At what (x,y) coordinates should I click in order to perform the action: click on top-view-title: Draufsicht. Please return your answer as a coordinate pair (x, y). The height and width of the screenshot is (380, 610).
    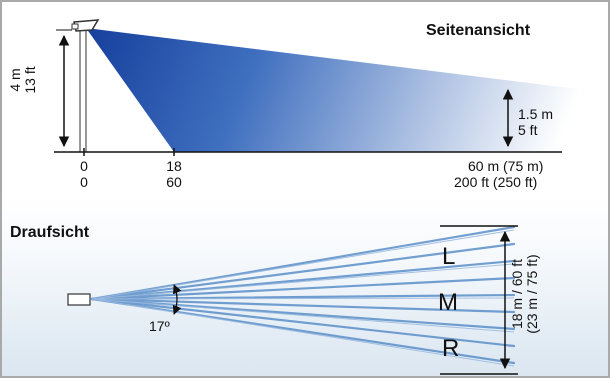
    Looking at the image, I should click on (50, 232).